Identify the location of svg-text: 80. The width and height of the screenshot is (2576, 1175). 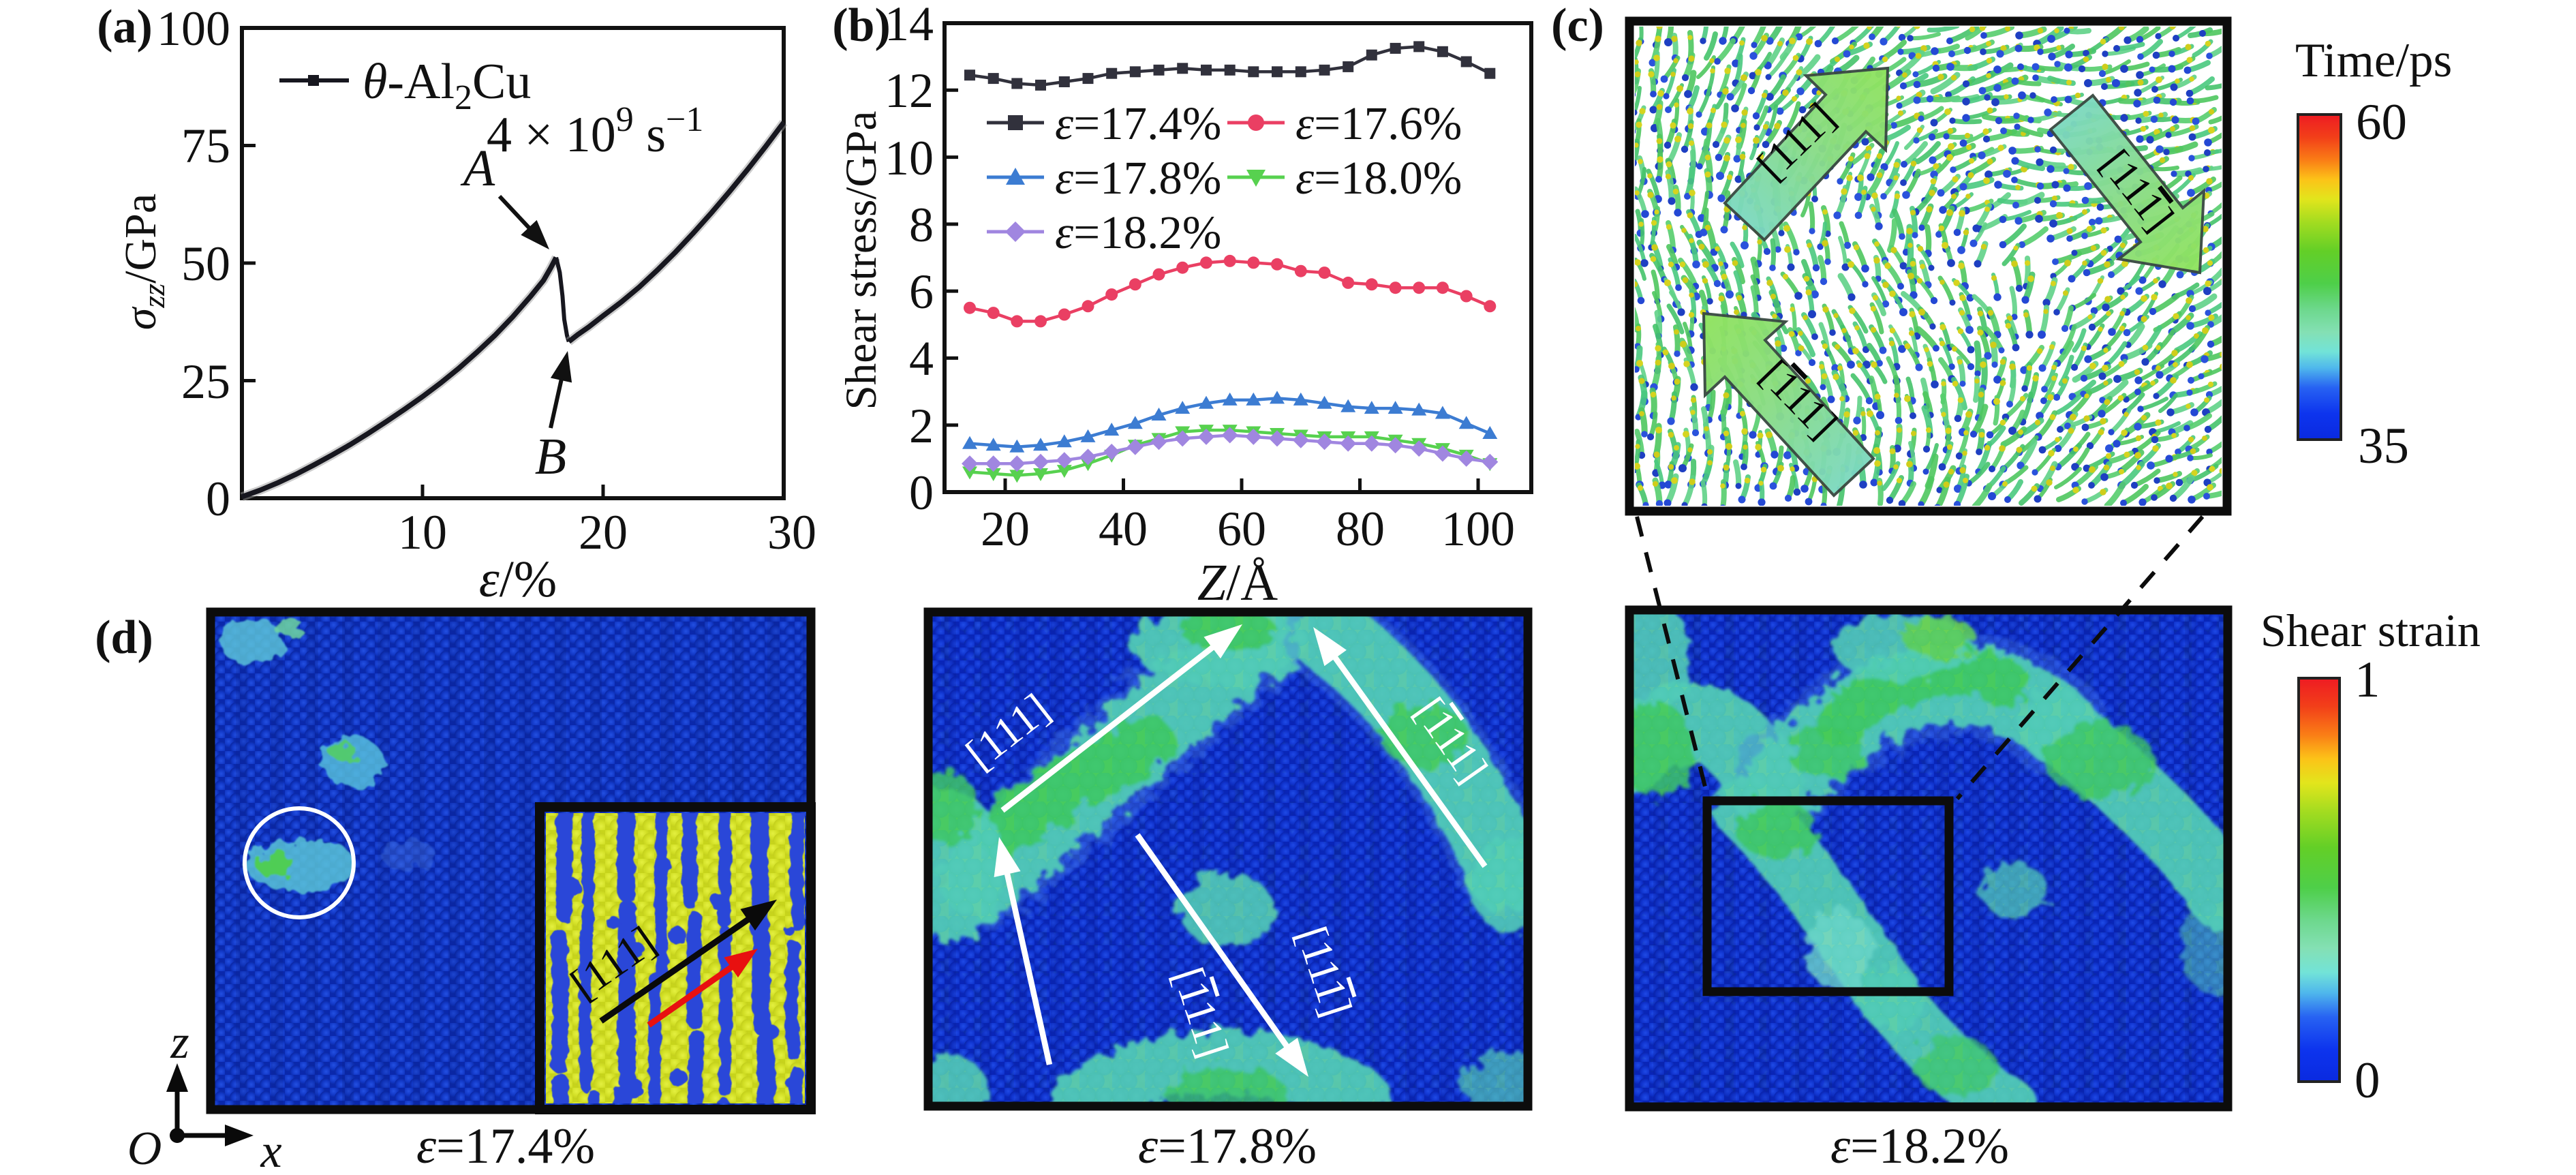
(1360, 529).